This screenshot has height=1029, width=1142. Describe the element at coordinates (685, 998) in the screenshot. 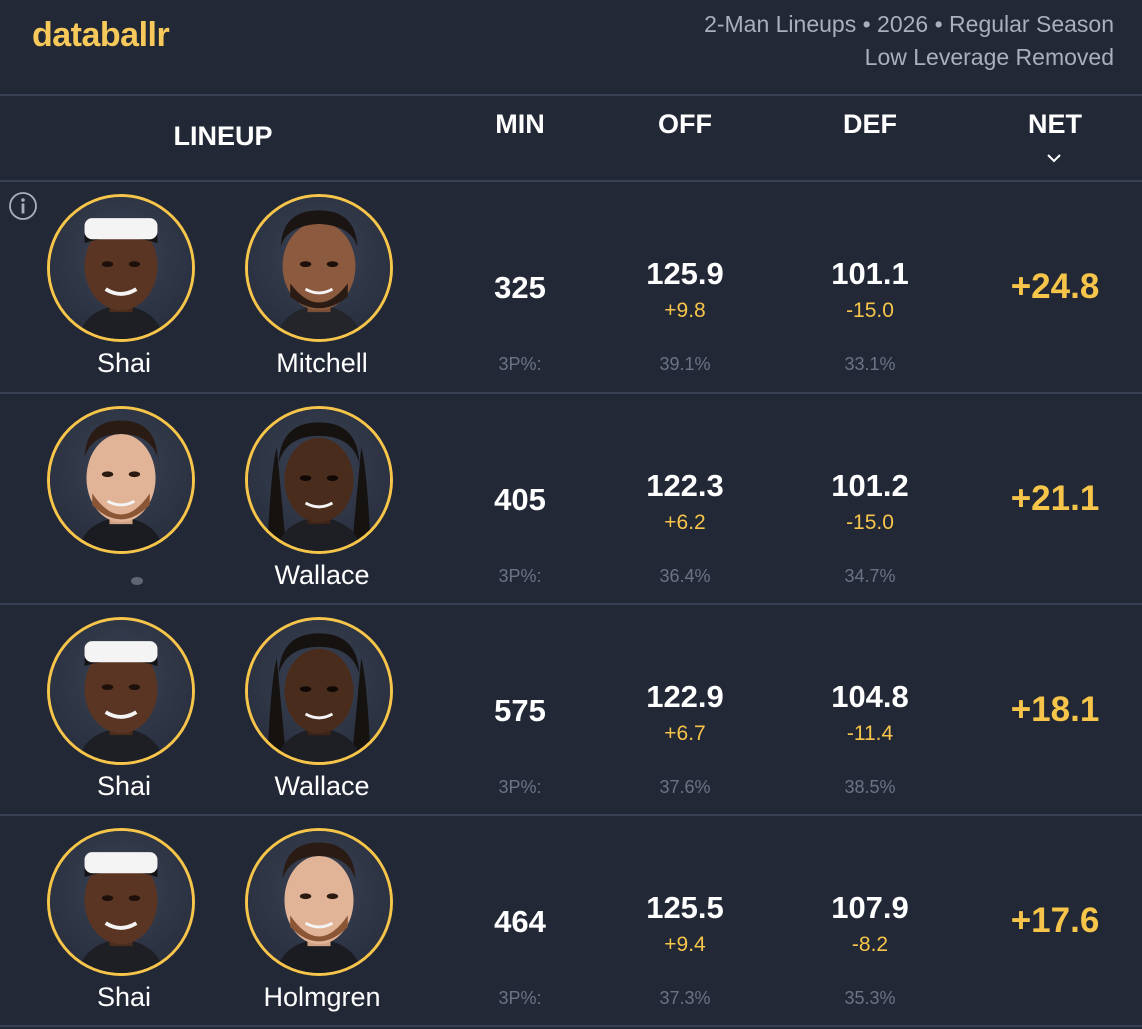

I see `off-three-pt: 37.3%` at that location.